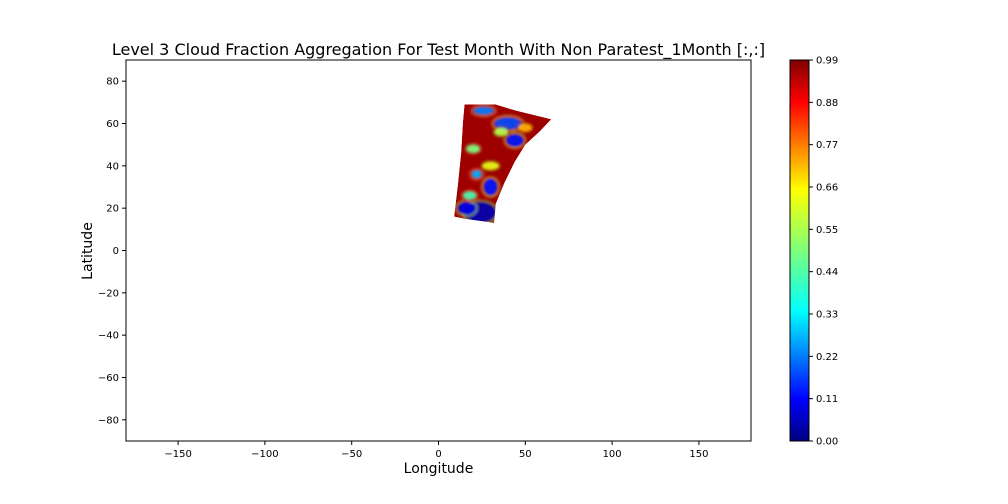 The image size is (1008, 504). I want to click on y-tick-label: −20, so click(108, 293).